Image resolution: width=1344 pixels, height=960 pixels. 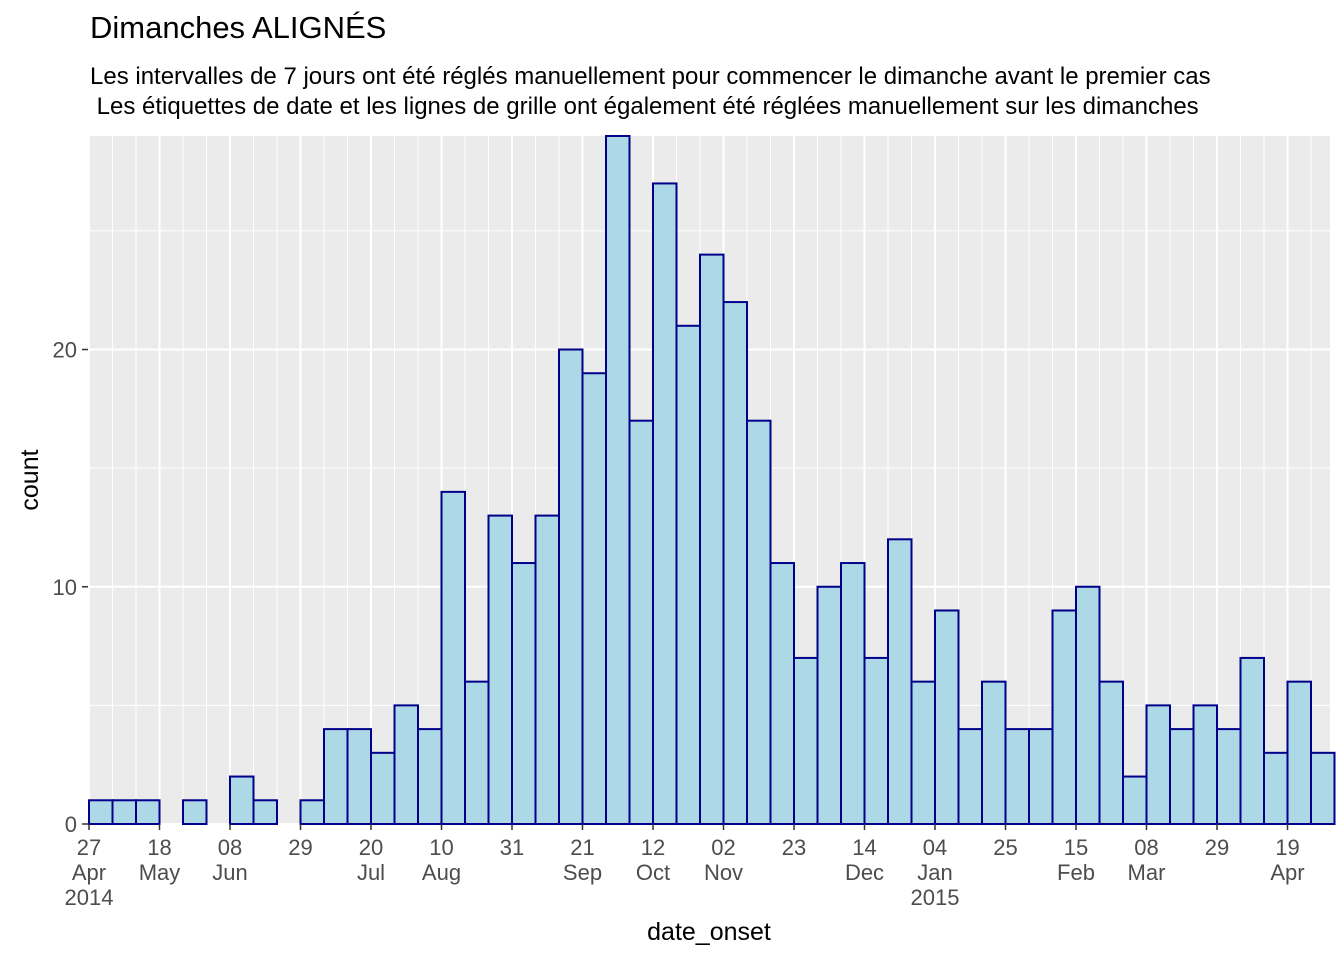 I want to click on x-tick-label: 19, so click(x=1287, y=847).